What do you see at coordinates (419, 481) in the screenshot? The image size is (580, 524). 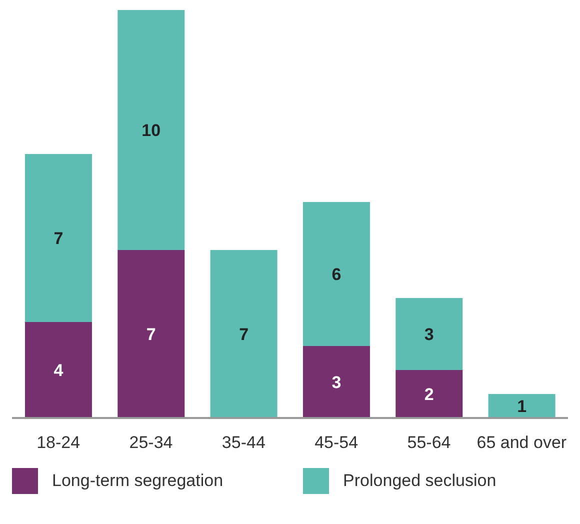 I see `legend-label: Prolonged seclusion` at bounding box center [419, 481].